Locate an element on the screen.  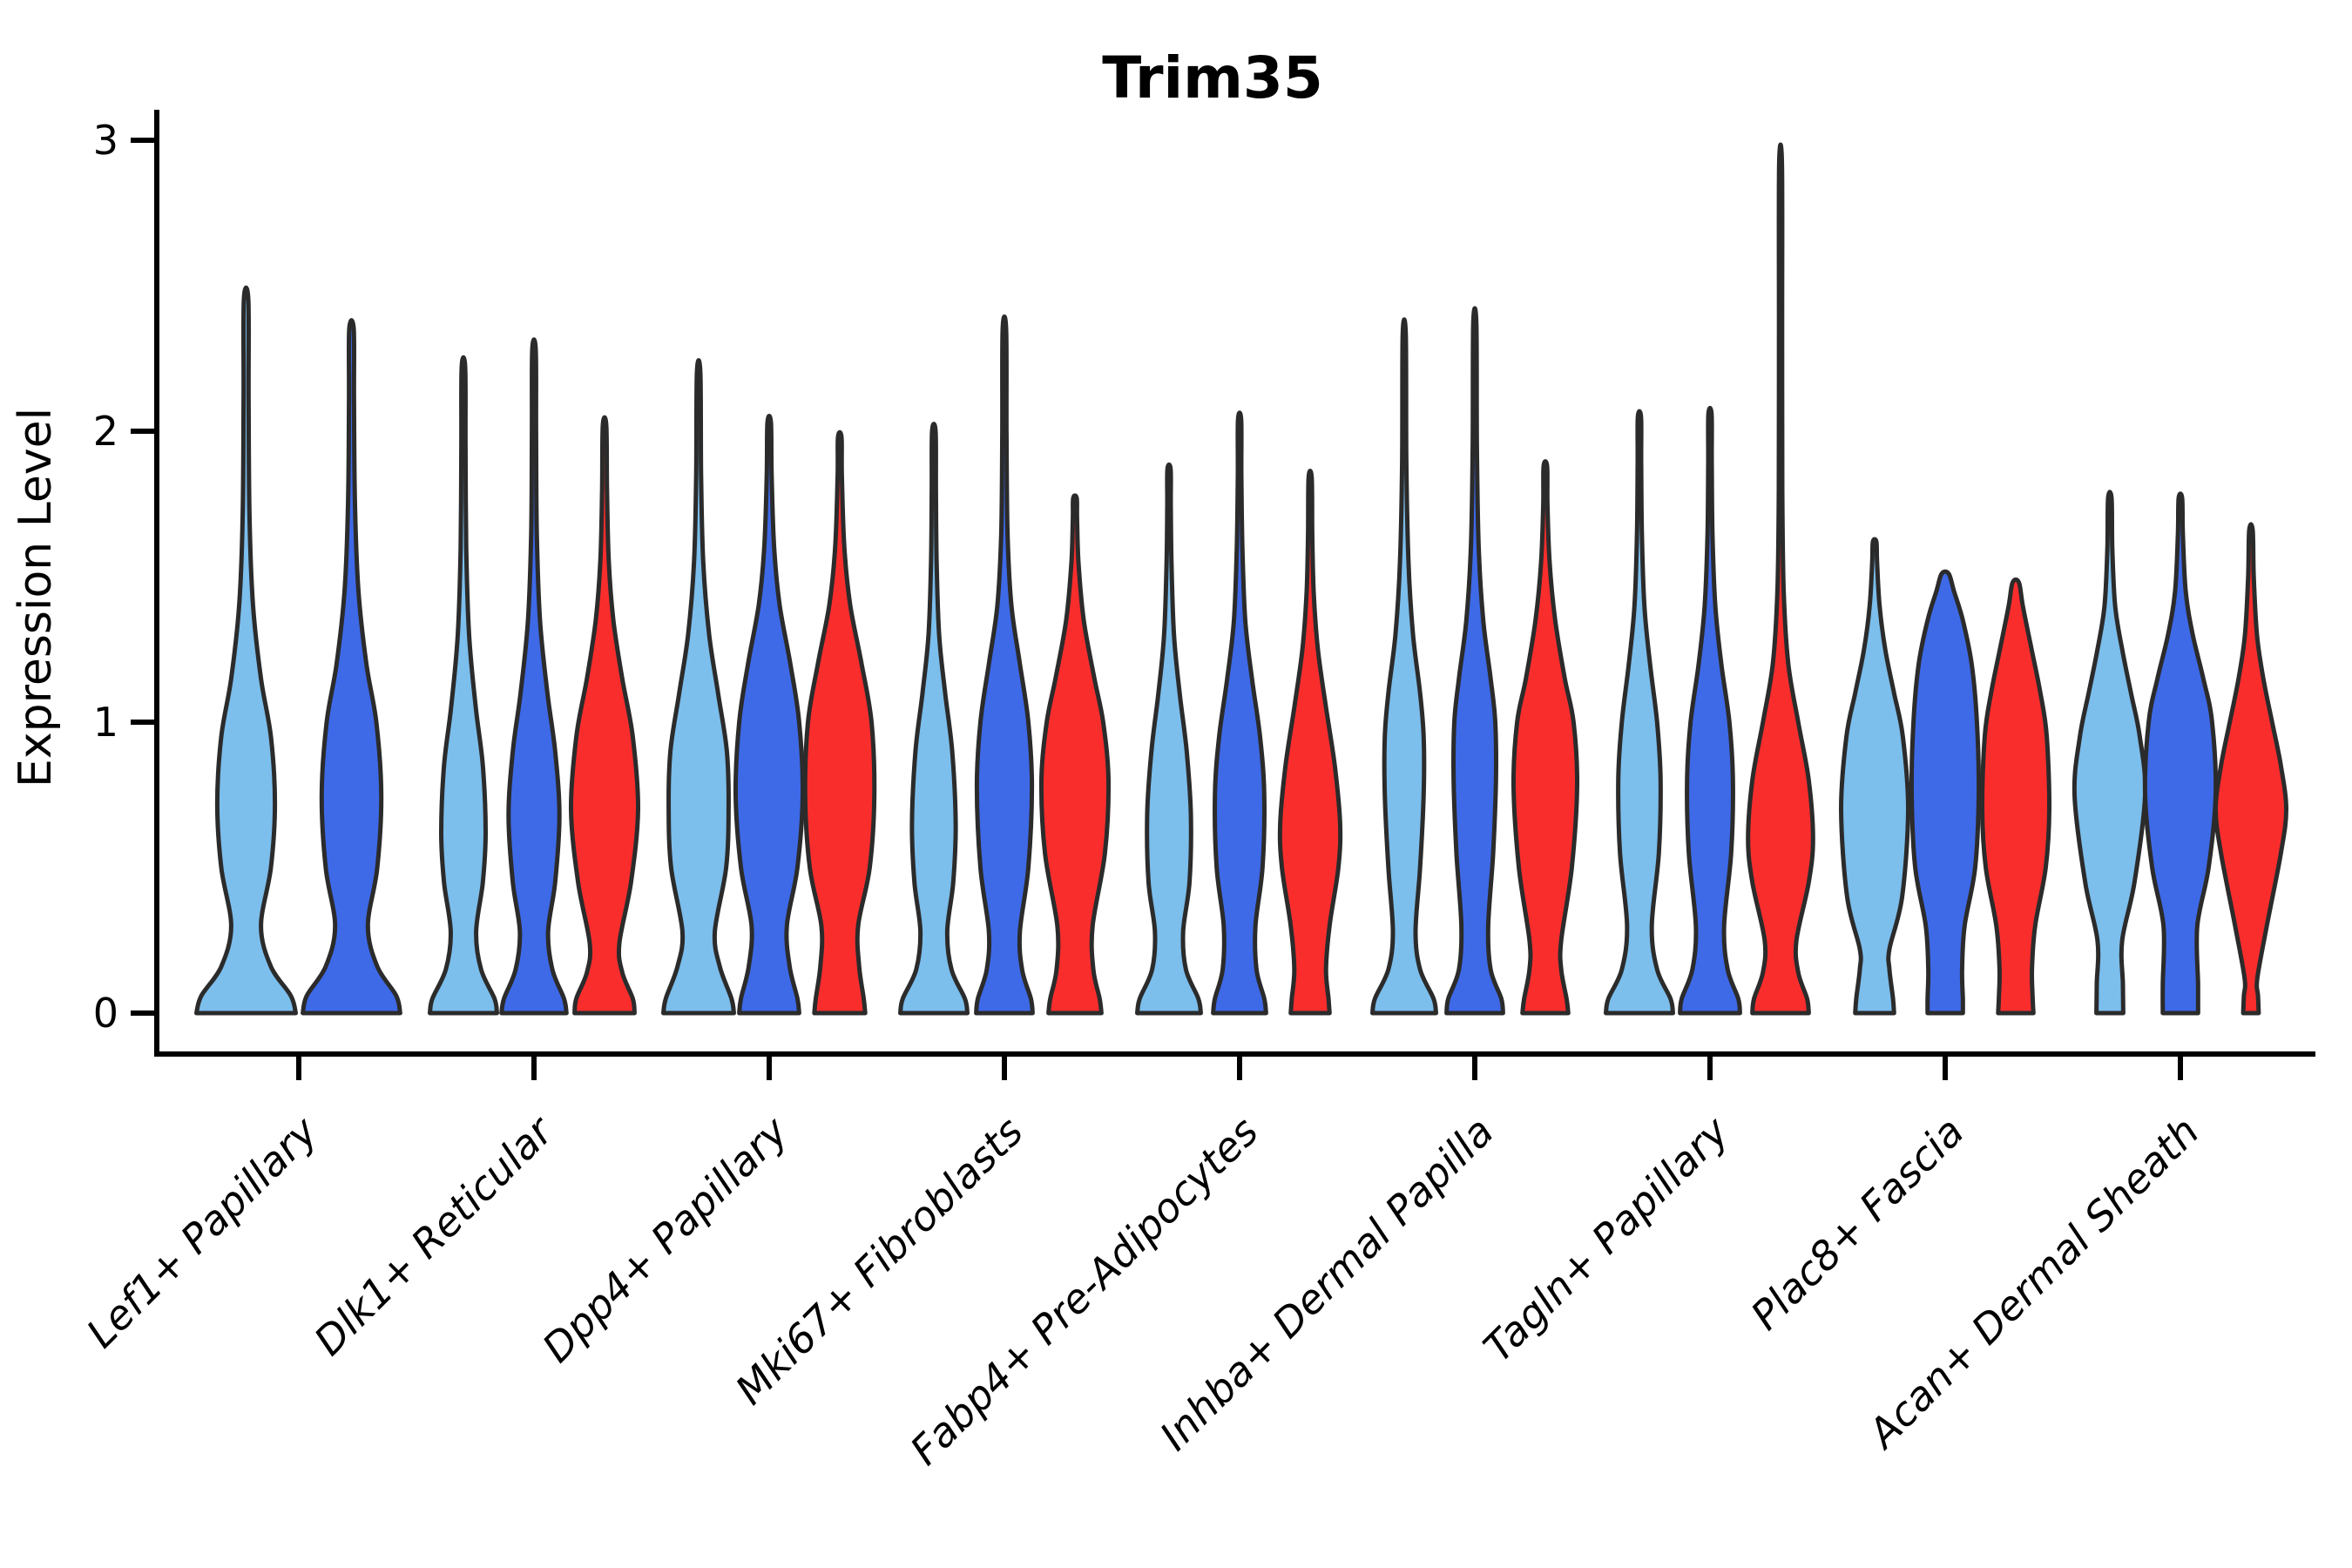
violin-sample-lightblue-dlk1-reticular is located at coordinates (464, 685).